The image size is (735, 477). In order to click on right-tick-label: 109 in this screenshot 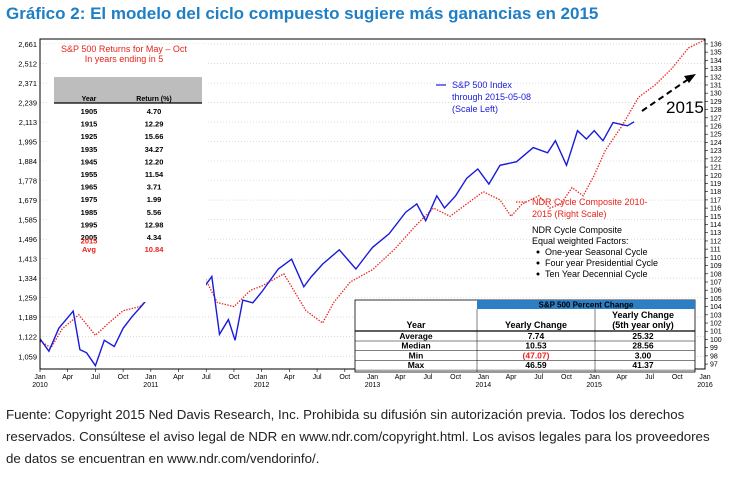, I will do `click(716, 266)`.